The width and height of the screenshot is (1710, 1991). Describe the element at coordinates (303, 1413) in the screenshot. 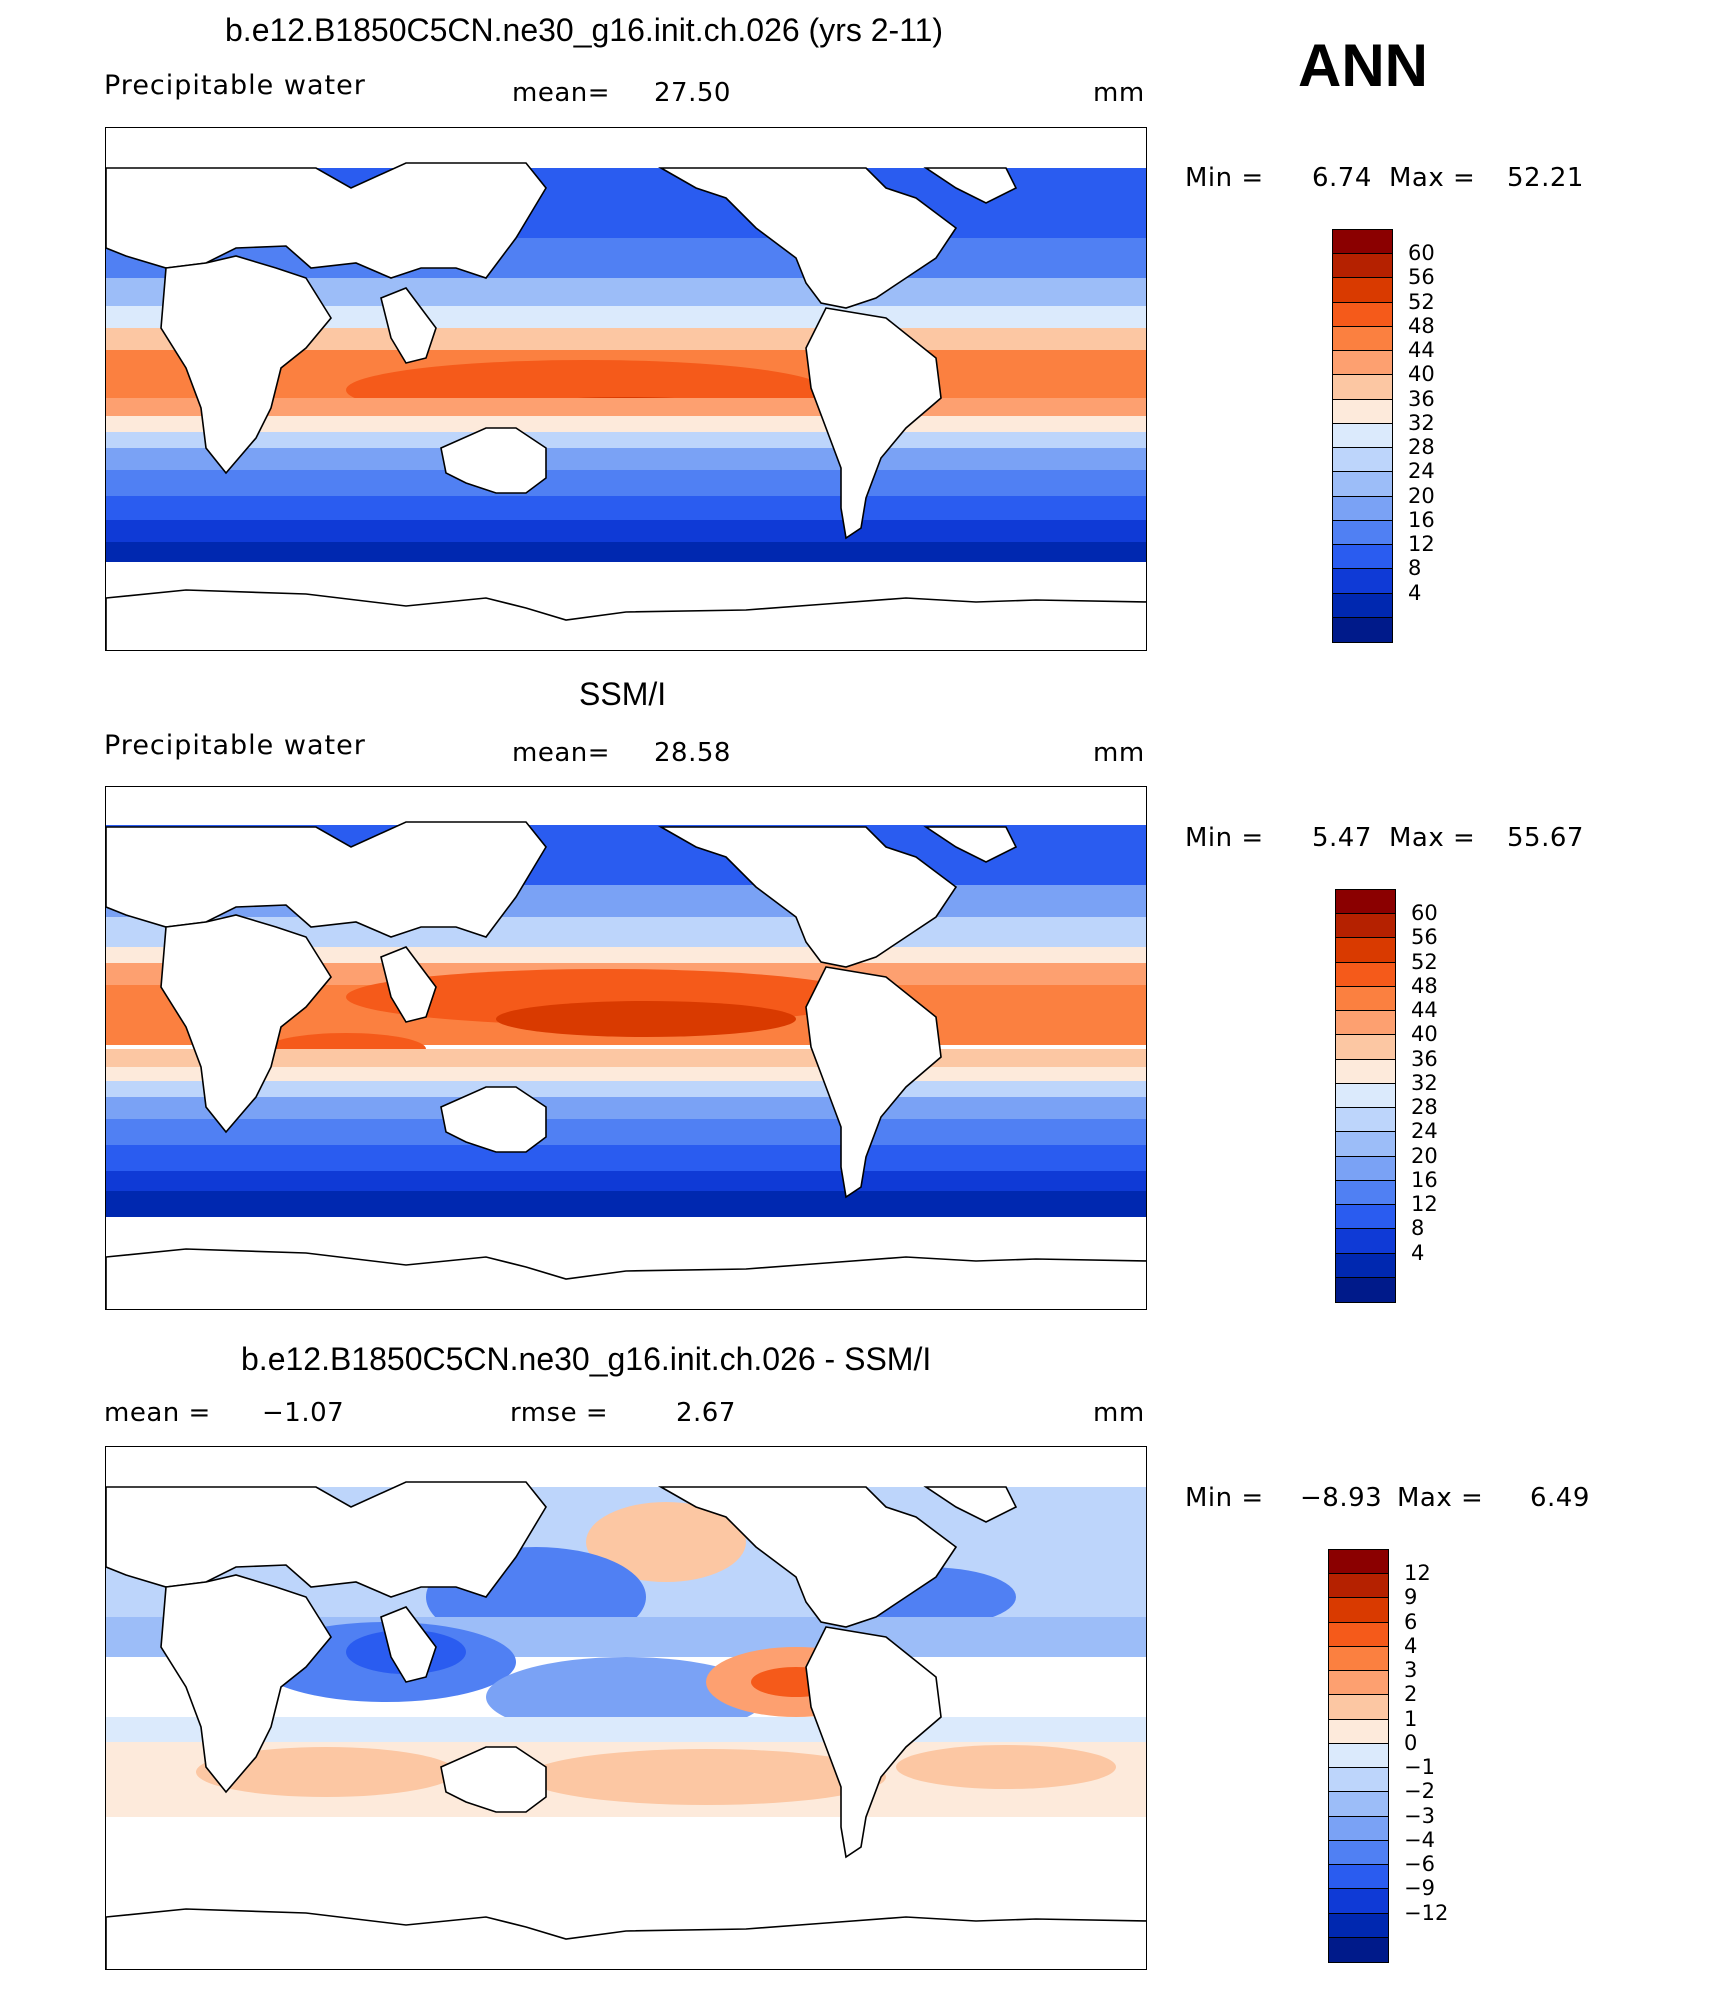

I see `panel3-mean-value: −1.07` at that location.